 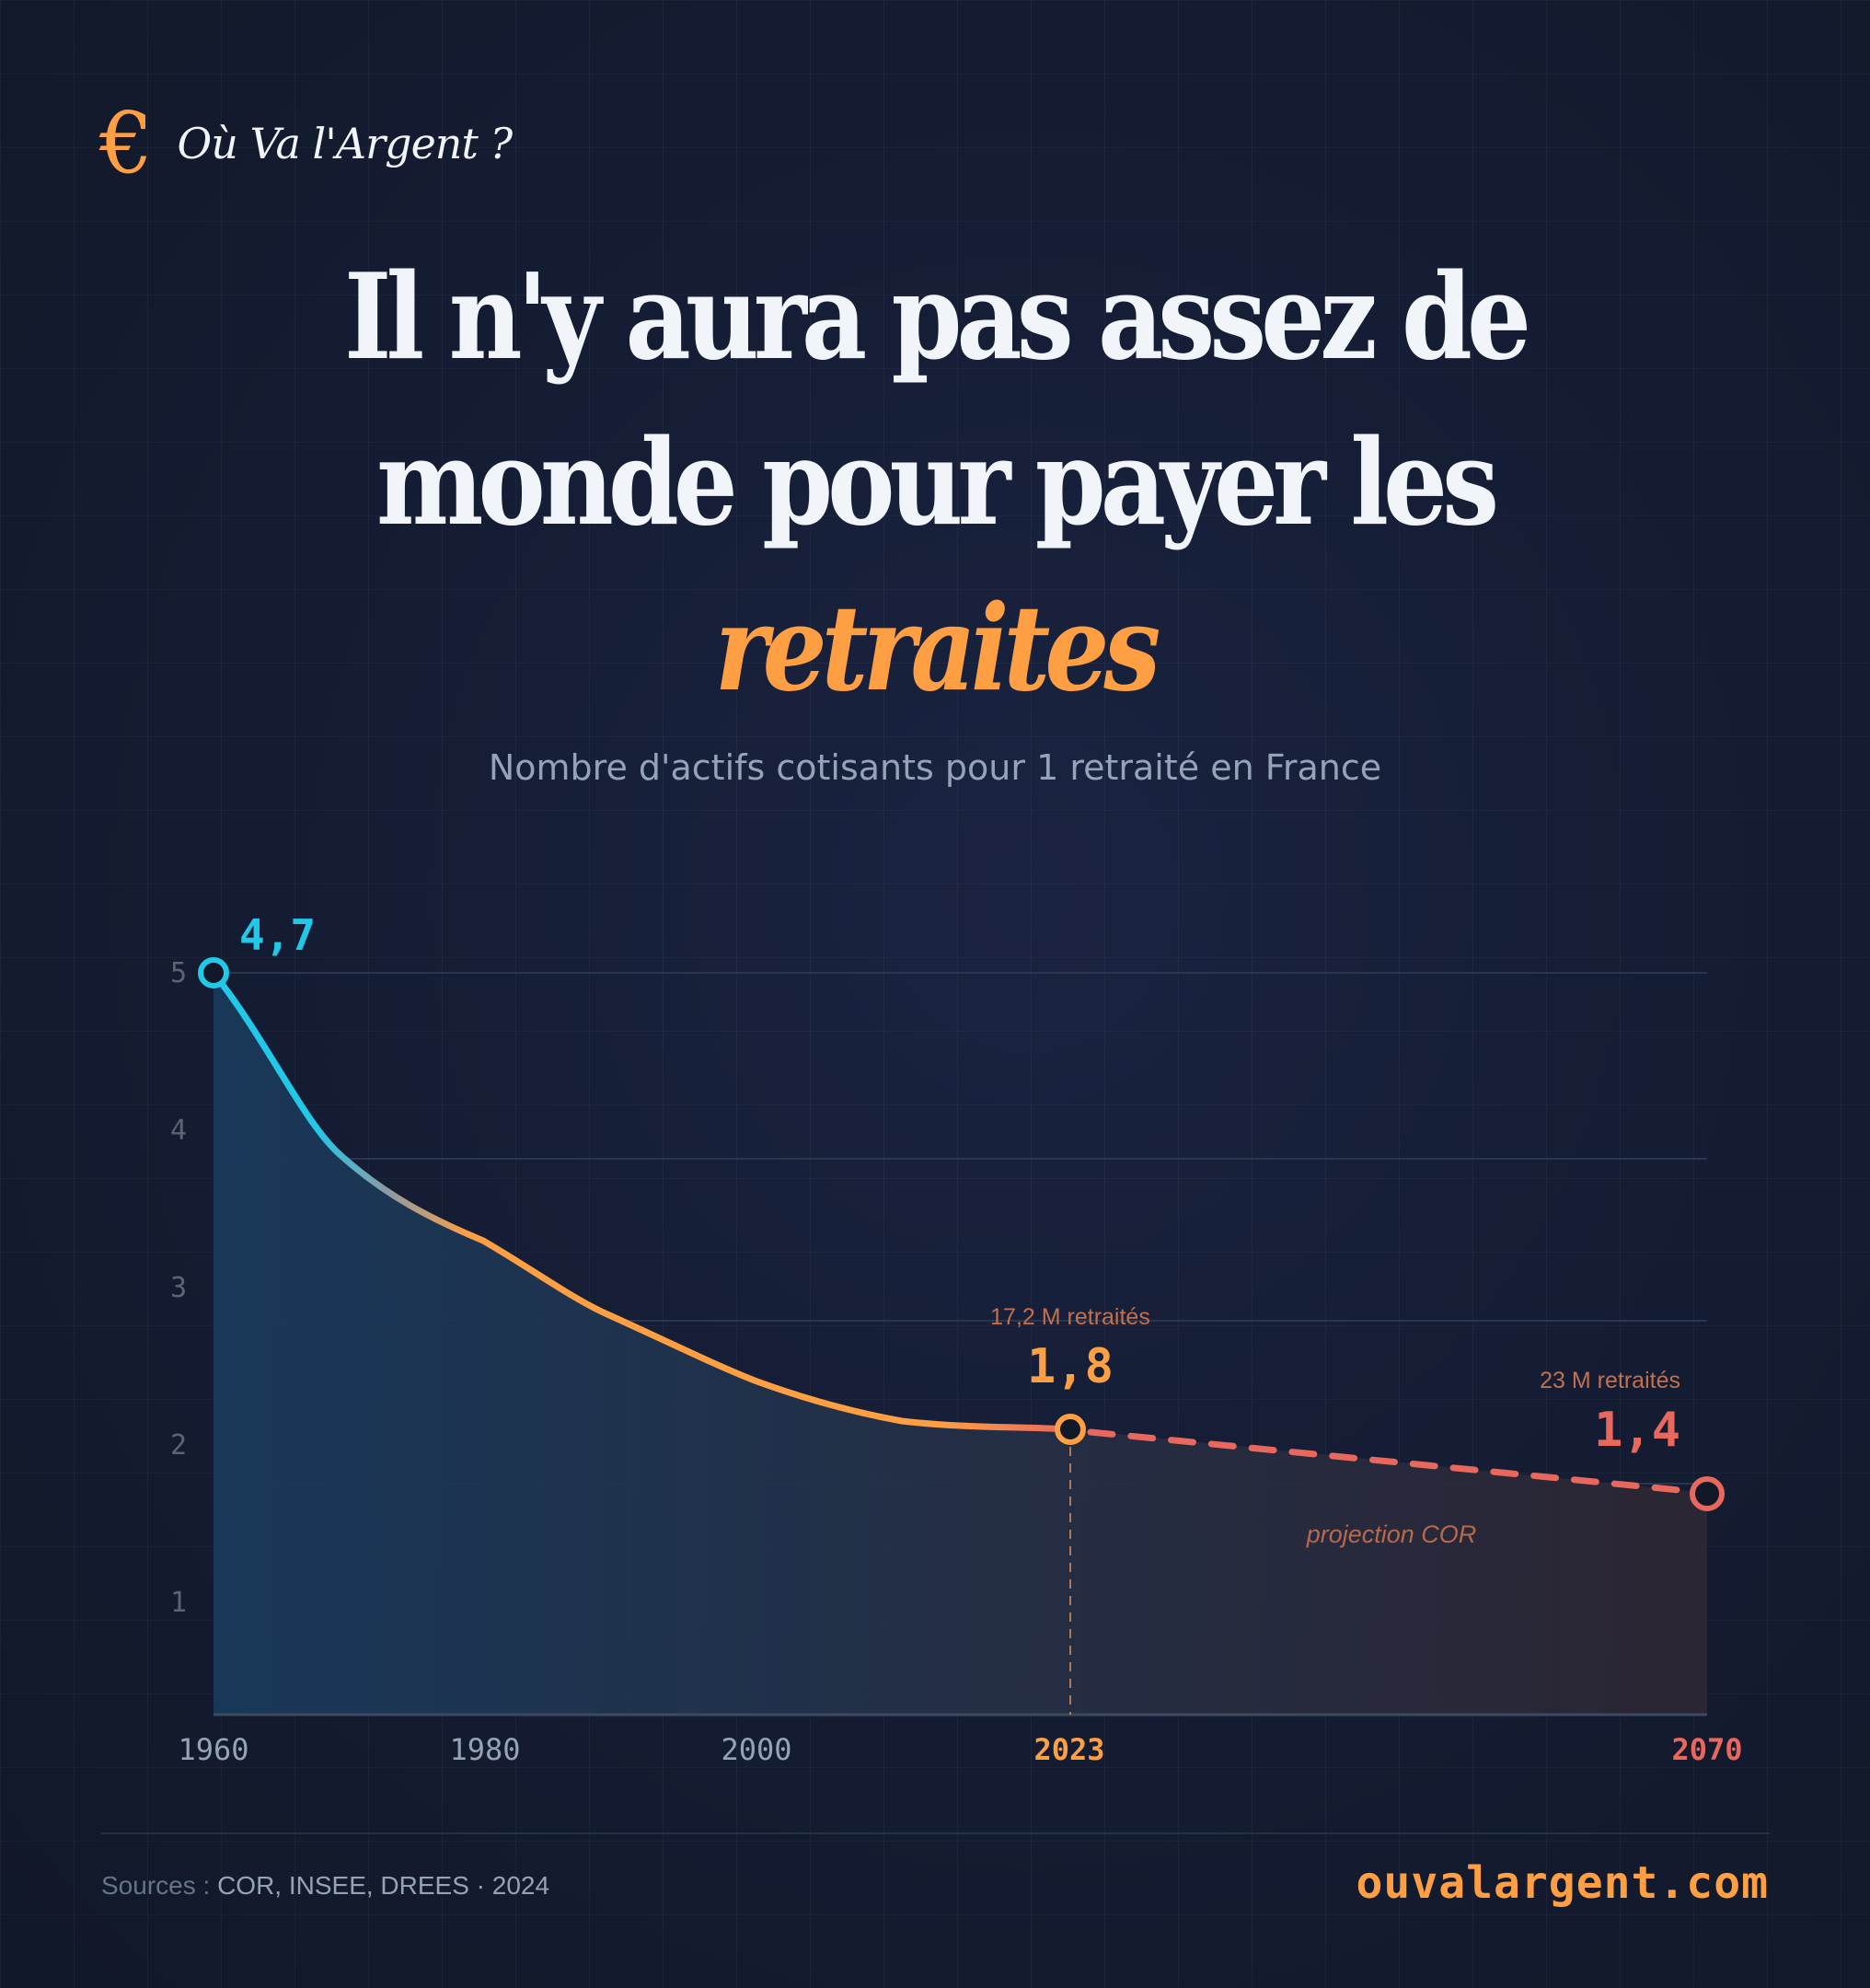 I want to click on marker-2070, so click(x=1708, y=1493).